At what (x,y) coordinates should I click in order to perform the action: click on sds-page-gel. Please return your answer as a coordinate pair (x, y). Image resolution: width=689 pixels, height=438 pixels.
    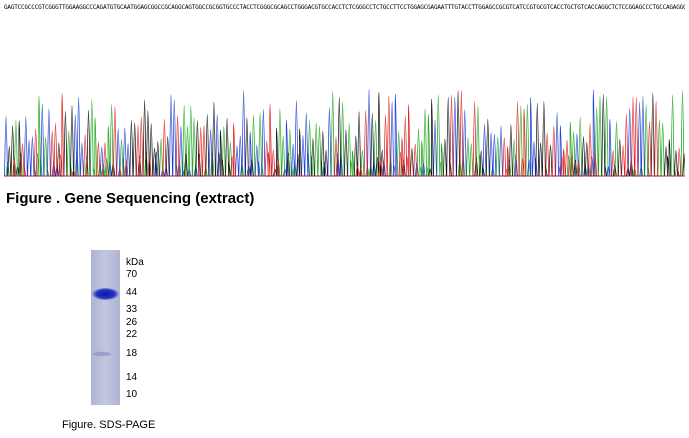
    Looking at the image, I should click on (105, 327).